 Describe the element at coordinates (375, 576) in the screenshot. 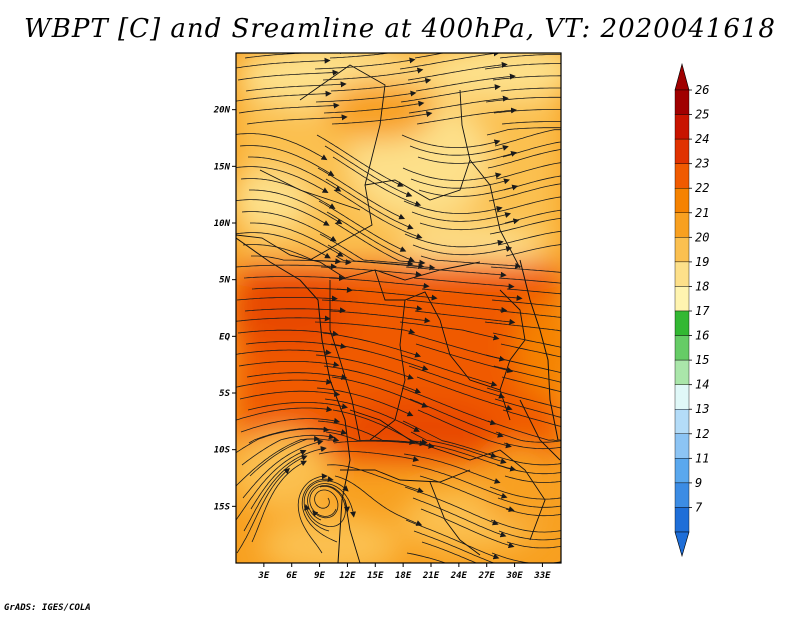

I see `lon-tick-label: 15E` at that location.